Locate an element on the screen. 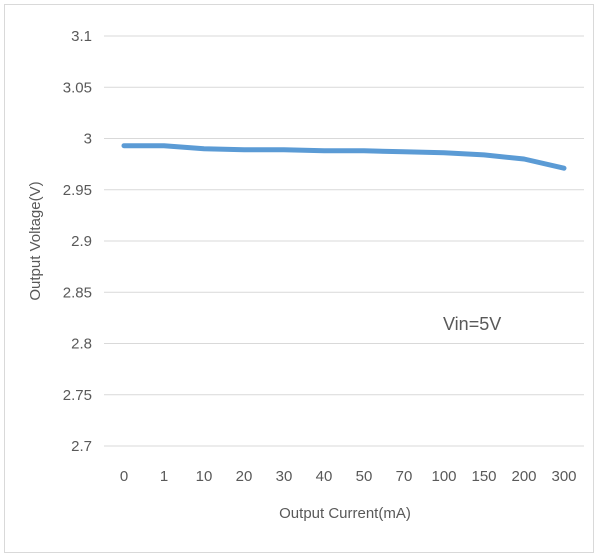 The width and height of the screenshot is (600, 559). x-tick-label: 30 is located at coordinates (284, 476).